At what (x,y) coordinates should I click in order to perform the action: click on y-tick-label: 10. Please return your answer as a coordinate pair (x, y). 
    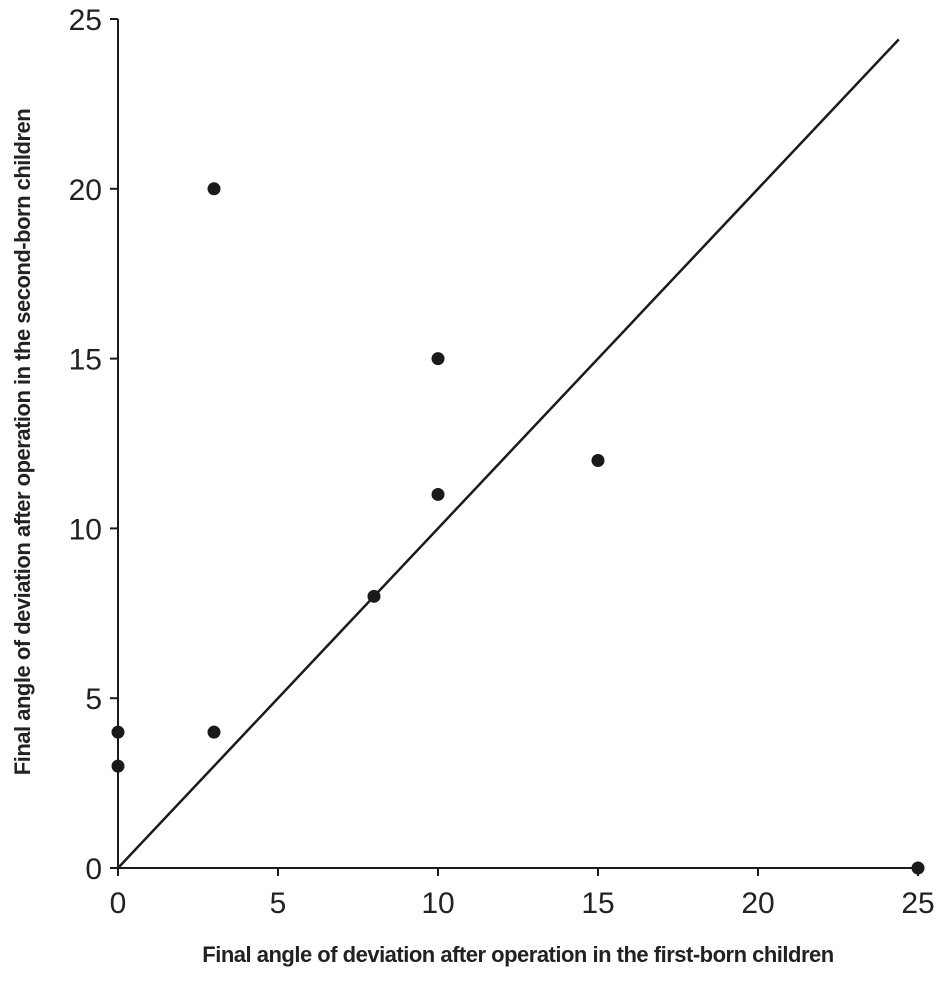
    Looking at the image, I should click on (85, 529).